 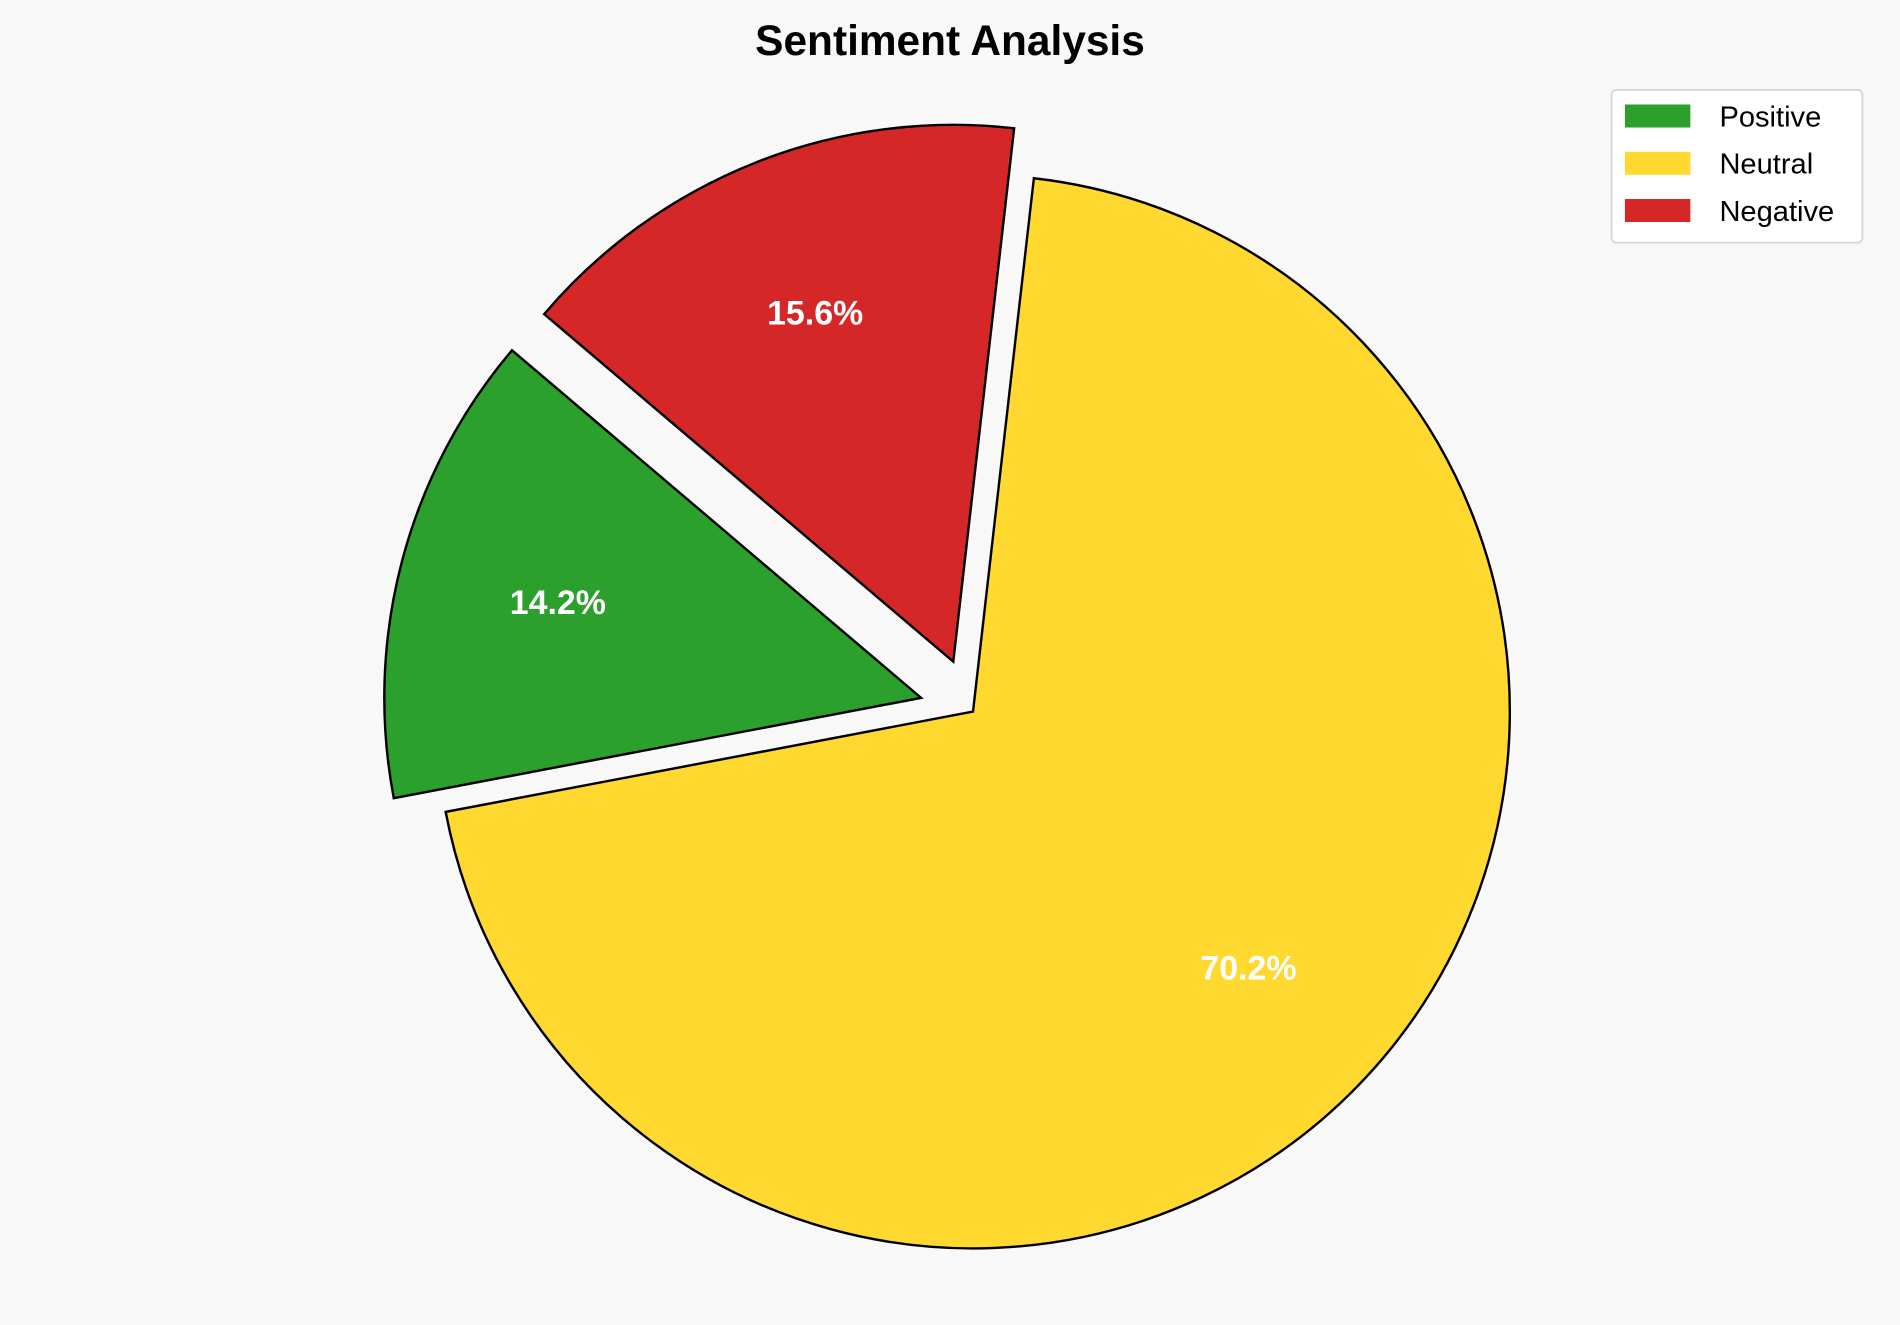 I want to click on legend-label-positive: Positive, so click(x=1770, y=117).